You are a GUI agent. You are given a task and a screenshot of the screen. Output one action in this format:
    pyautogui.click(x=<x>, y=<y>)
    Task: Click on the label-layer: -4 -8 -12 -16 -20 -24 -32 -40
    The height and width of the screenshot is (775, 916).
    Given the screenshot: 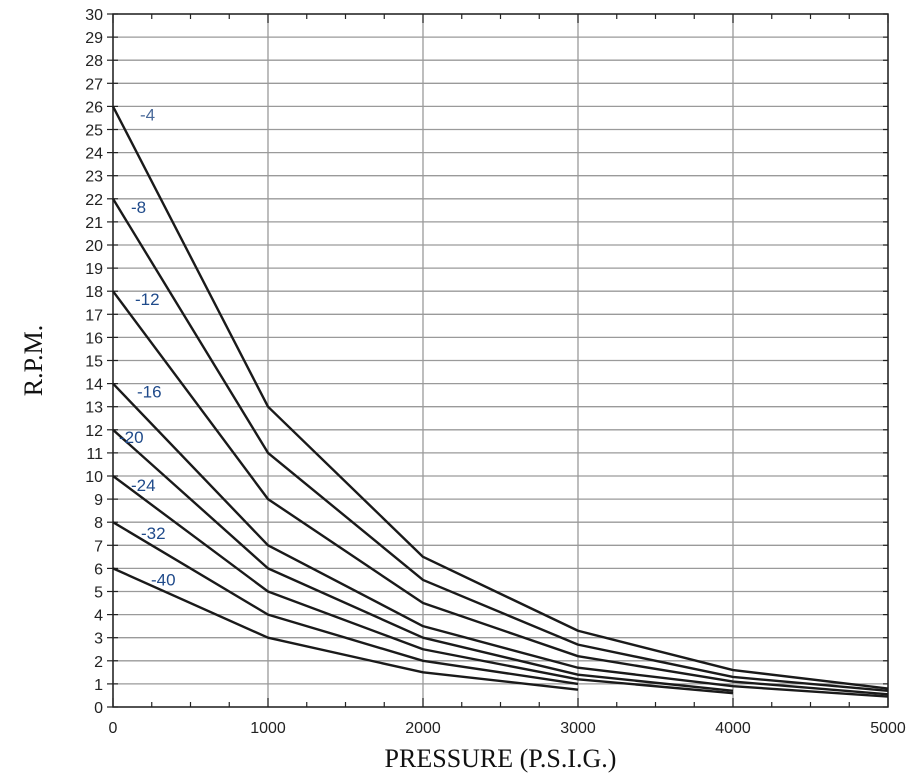 What is the action you would take?
    pyautogui.click(x=147, y=347)
    